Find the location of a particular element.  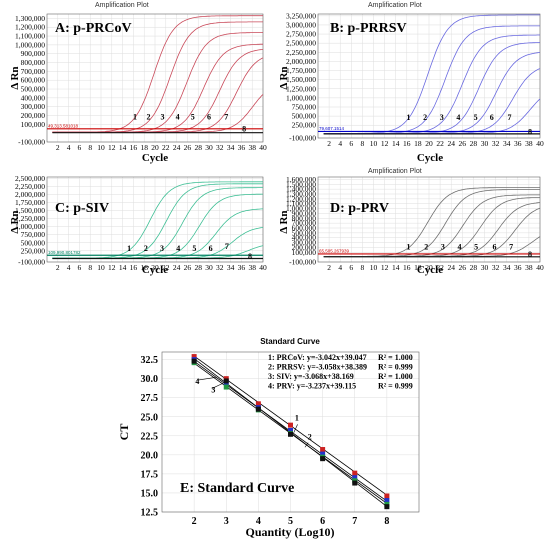

y-tick-label: 1,250,000 is located at coordinates (301, 88).